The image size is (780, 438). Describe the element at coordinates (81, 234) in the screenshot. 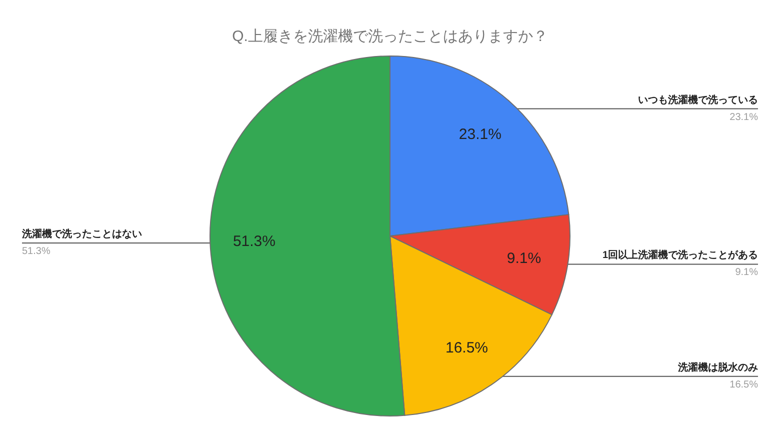

I see `slice-label: 洗濯機で洗ったことはない` at that location.